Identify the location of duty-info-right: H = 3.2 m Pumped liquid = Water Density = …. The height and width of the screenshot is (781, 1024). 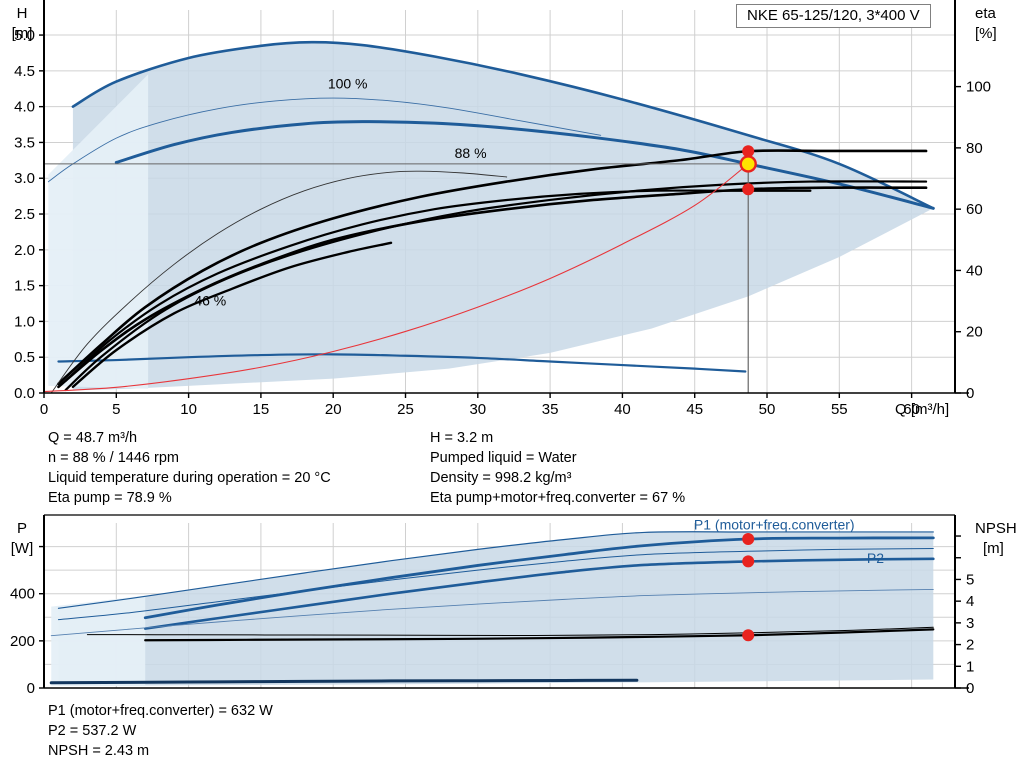
(557, 468).